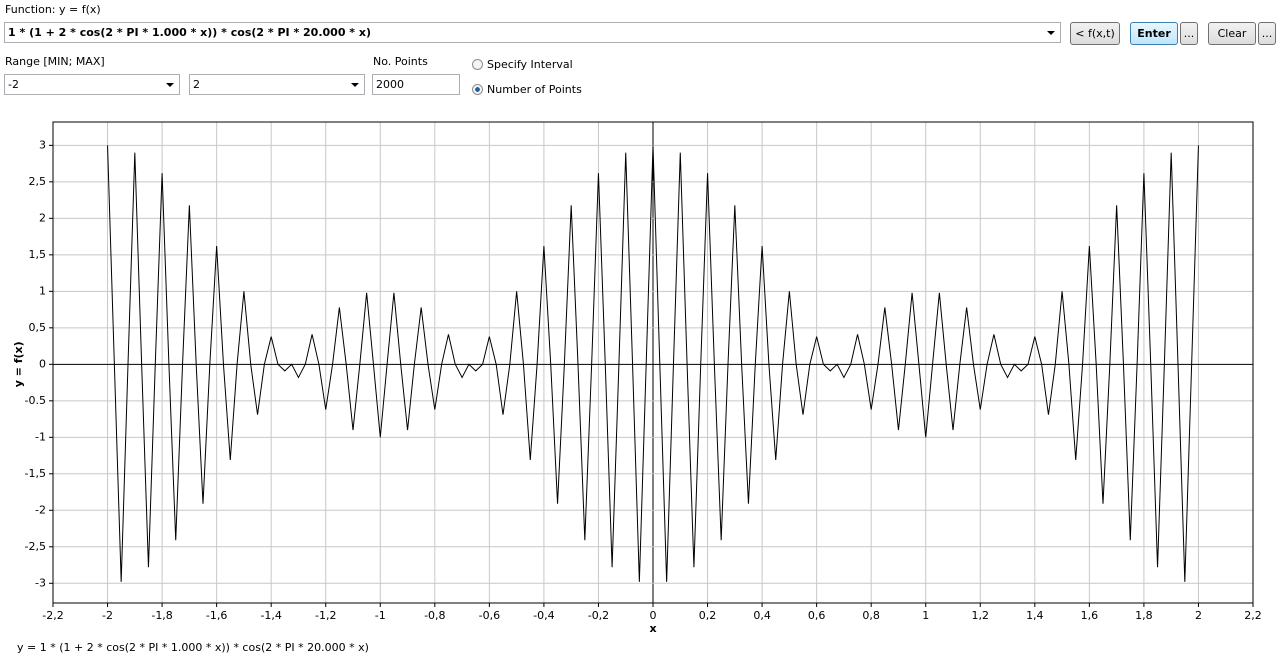 The width and height of the screenshot is (1285, 660). What do you see at coordinates (270, 615) in the screenshot?
I see `x-tick-label: -1,4` at bounding box center [270, 615].